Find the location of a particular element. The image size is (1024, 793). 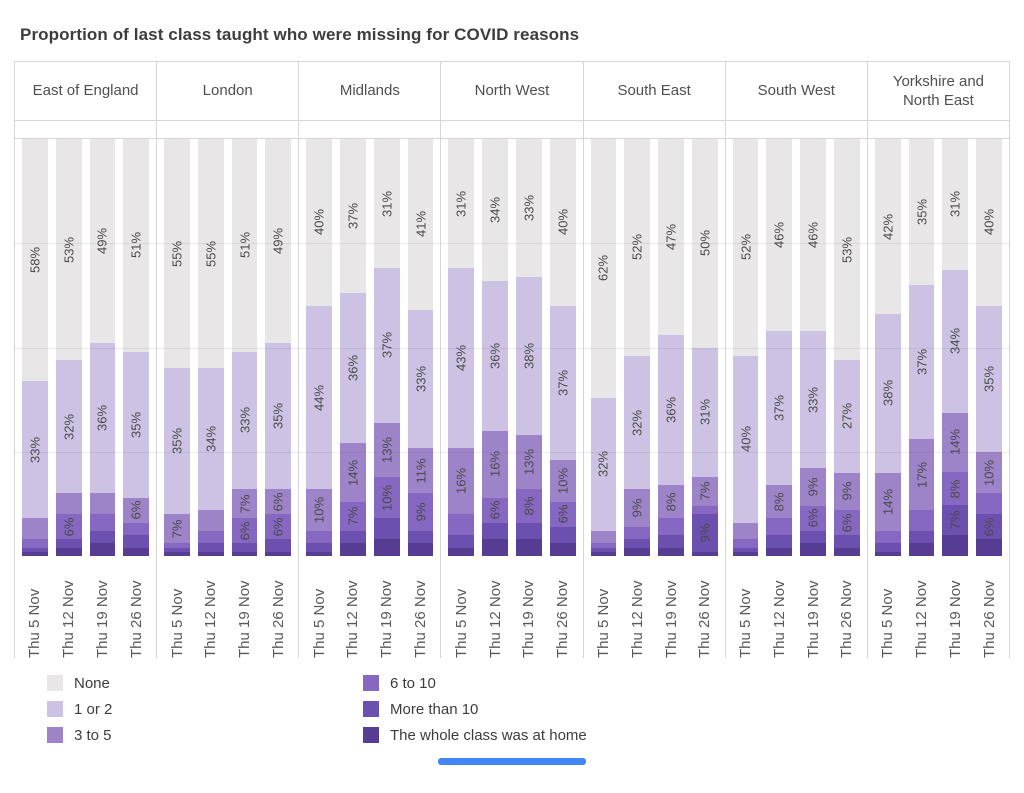

stacked-bar: 51% 33% 7% 6% is located at coordinates (244, 347).